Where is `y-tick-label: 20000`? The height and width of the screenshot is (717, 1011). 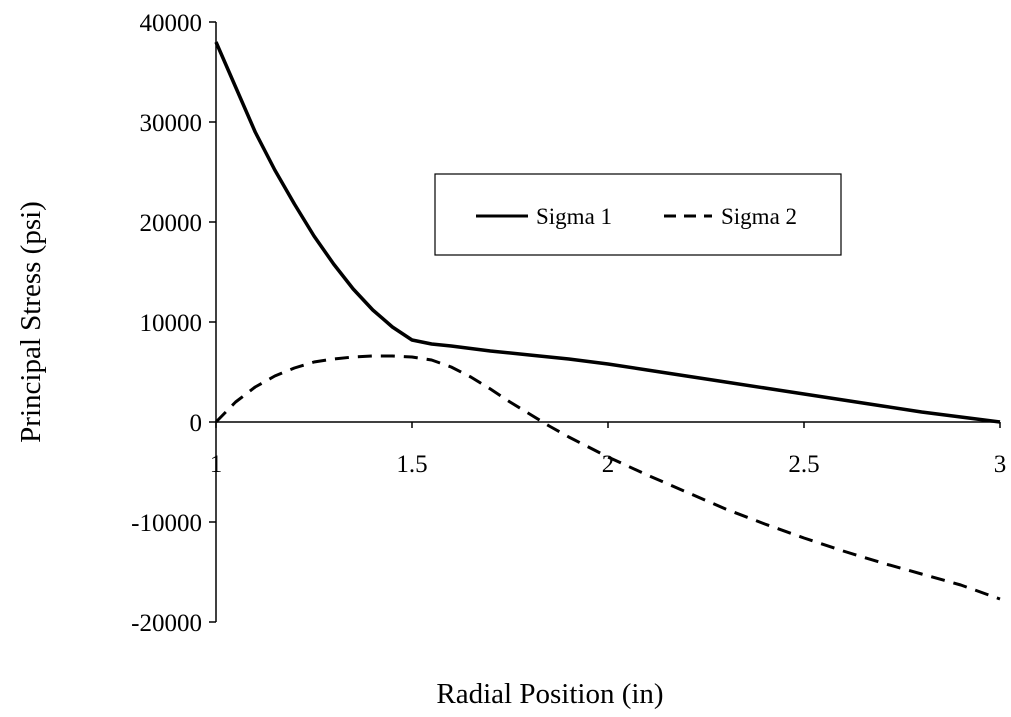 y-tick-label: 20000 is located at coordinates (171, 223).